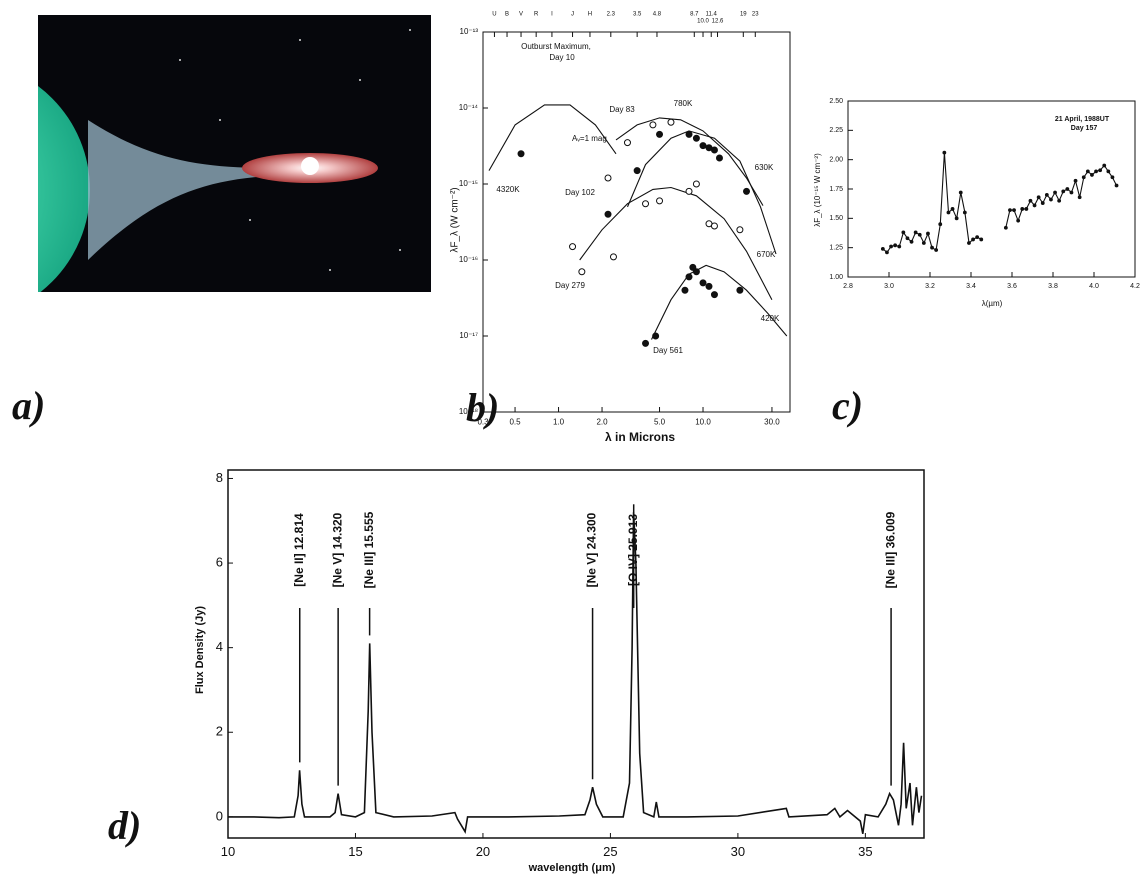 Image resolution: width=1146 pixels, height=877 pixels. What do you see at coordinates (657, 15) in the screenshot?
I see `x2-tick-label: 4.8` at bounding box center [657, 15].